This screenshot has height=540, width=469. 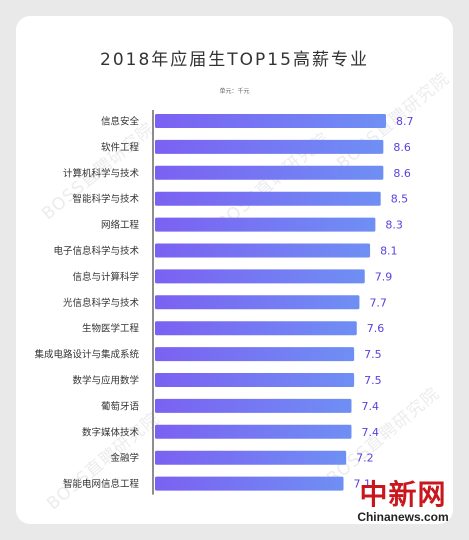 What do you see at coordinates (124, 458) in the screenshot?
I see `category-label: 金融学` at bounding box center [124, 458].